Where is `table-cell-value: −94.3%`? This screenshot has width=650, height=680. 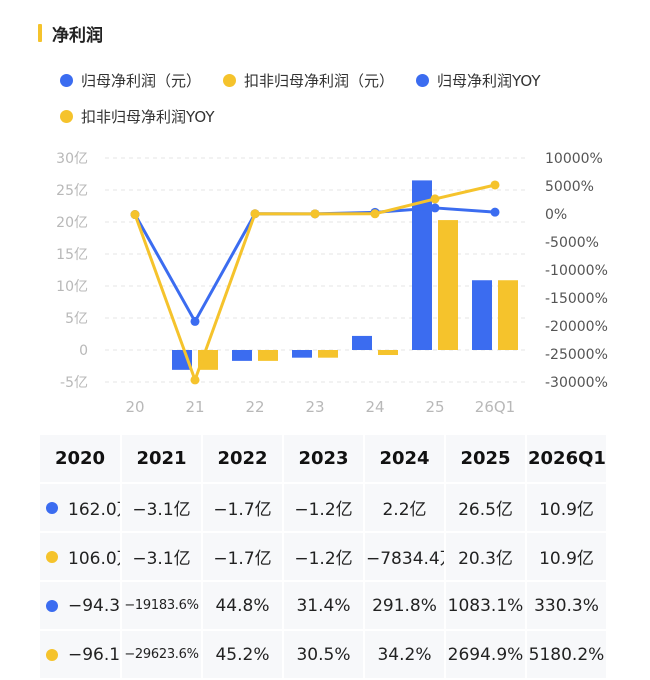 table-cell-value: −94.3% is located at coordinates (94, 605).